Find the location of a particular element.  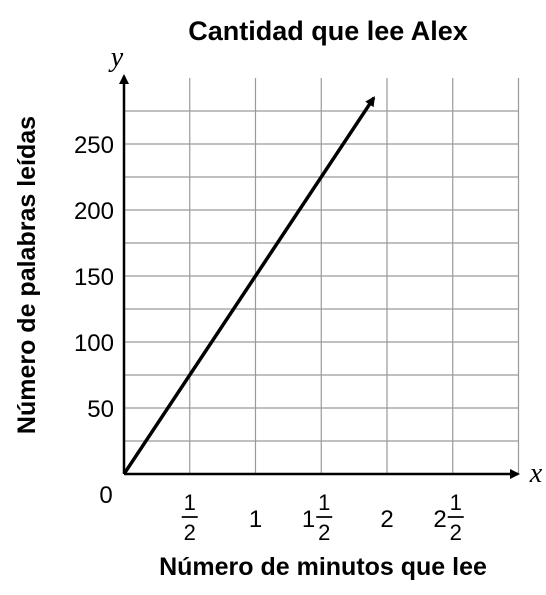

x-tick-whole: 2 is located at coordinates (439, 519).